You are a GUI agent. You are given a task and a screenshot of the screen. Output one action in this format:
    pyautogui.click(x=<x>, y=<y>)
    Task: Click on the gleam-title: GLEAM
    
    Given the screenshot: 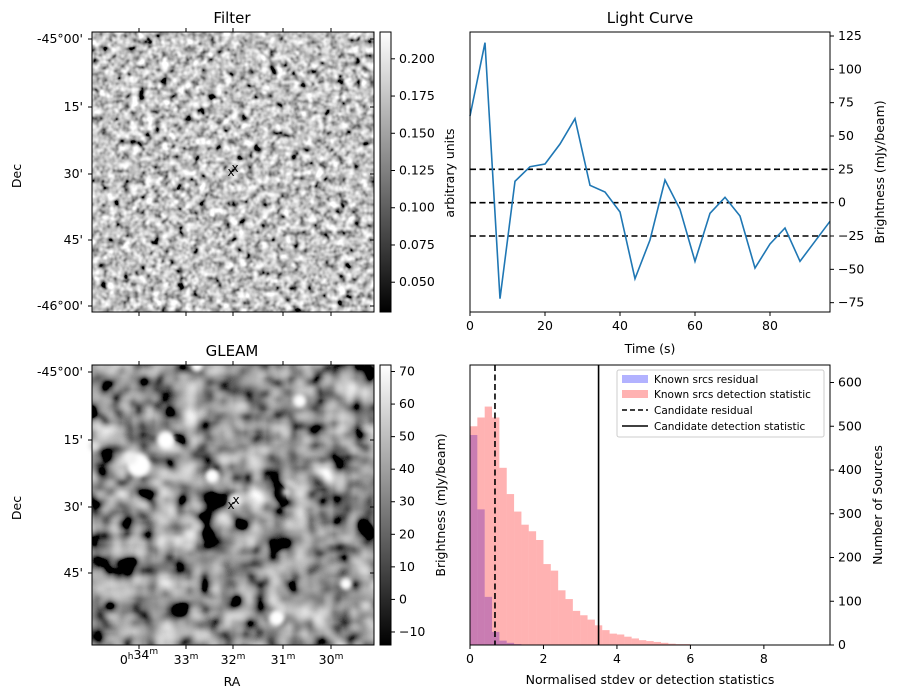 What is the action you would take?
    pyautogui.click(x=232, y=351)
    